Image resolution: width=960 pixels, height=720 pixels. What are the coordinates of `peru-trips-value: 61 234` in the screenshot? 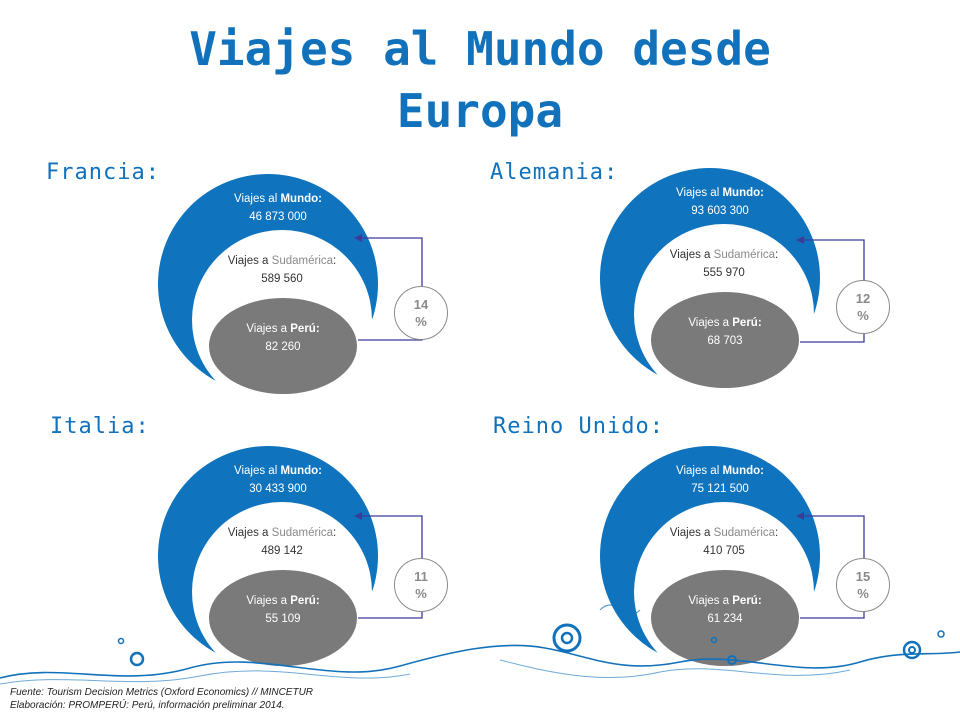 It's located at (725, 619).